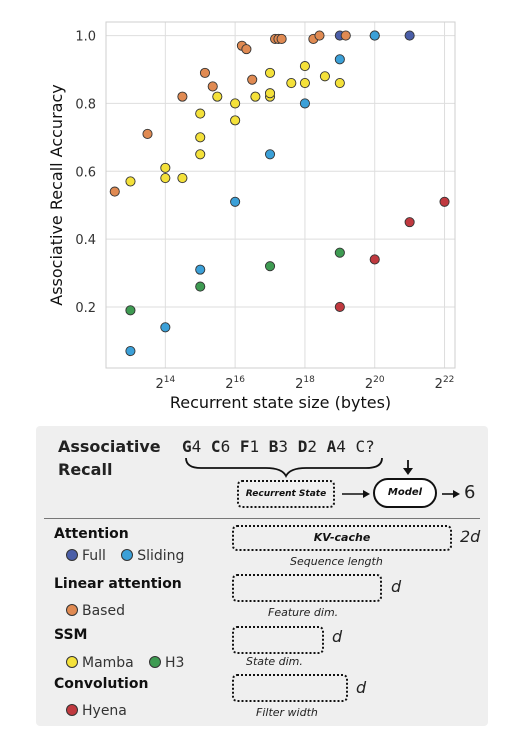  I want to click on sliding-dot-icon, so click(127, 555).